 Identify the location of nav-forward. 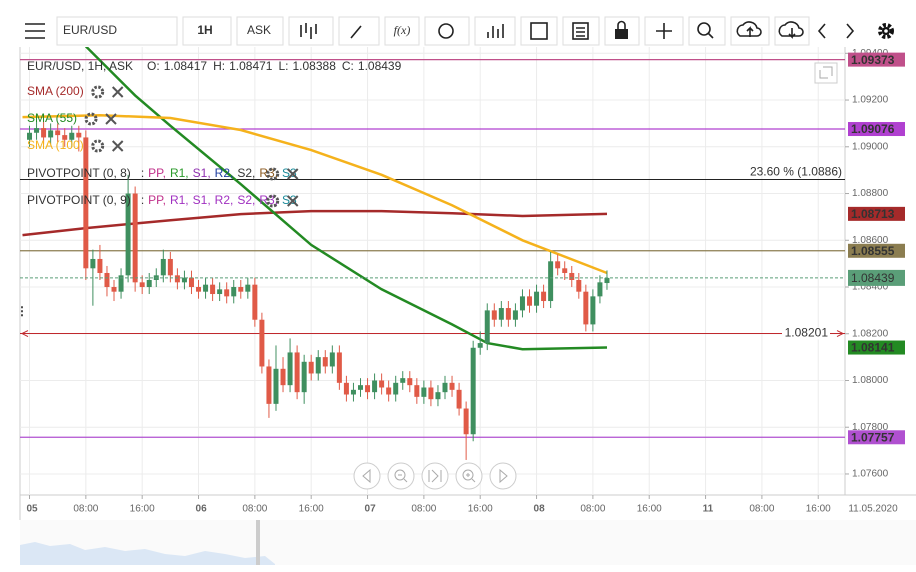
(503, 476).